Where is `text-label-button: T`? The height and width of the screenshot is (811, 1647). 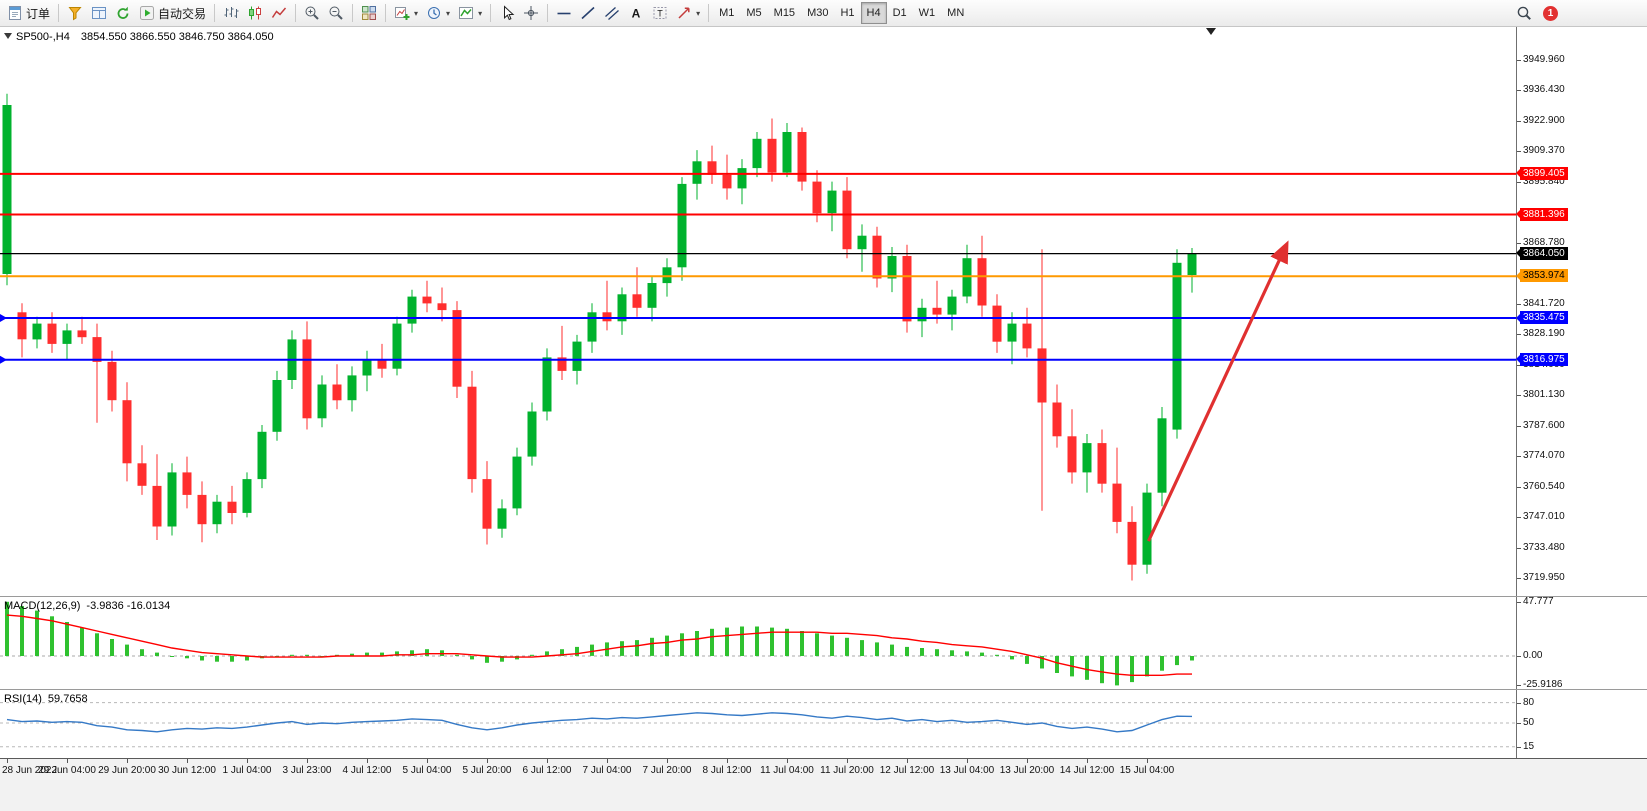
text-label-button: T is located at coordinates (660, 13).